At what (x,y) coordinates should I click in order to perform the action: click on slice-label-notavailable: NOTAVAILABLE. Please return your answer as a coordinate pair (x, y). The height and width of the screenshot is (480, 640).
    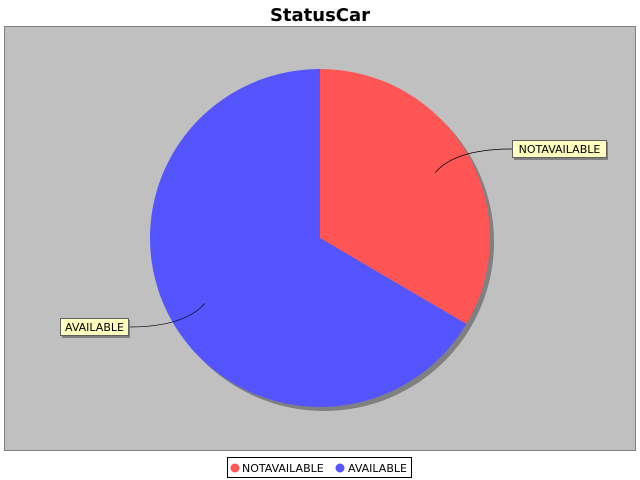
    Looking at the image, I should click on (560, 149).